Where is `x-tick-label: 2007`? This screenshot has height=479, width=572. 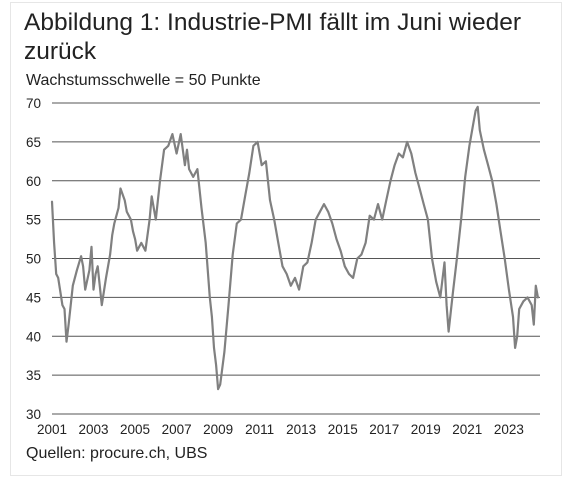
x-tick-label: 2007 is located at coordinates (177, 429).